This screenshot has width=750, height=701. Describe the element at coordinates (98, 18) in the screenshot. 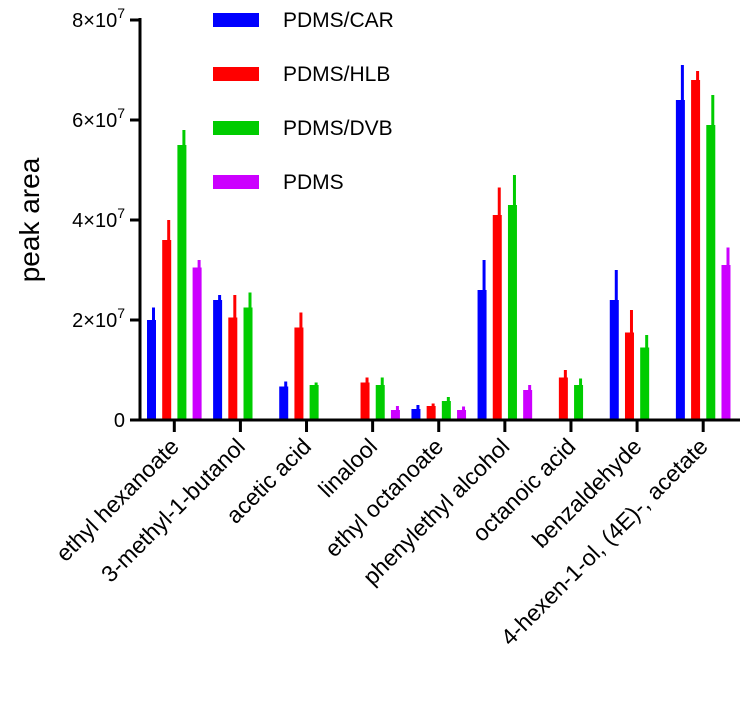

I see `y-tick-label: 8×10⁷` at that location.